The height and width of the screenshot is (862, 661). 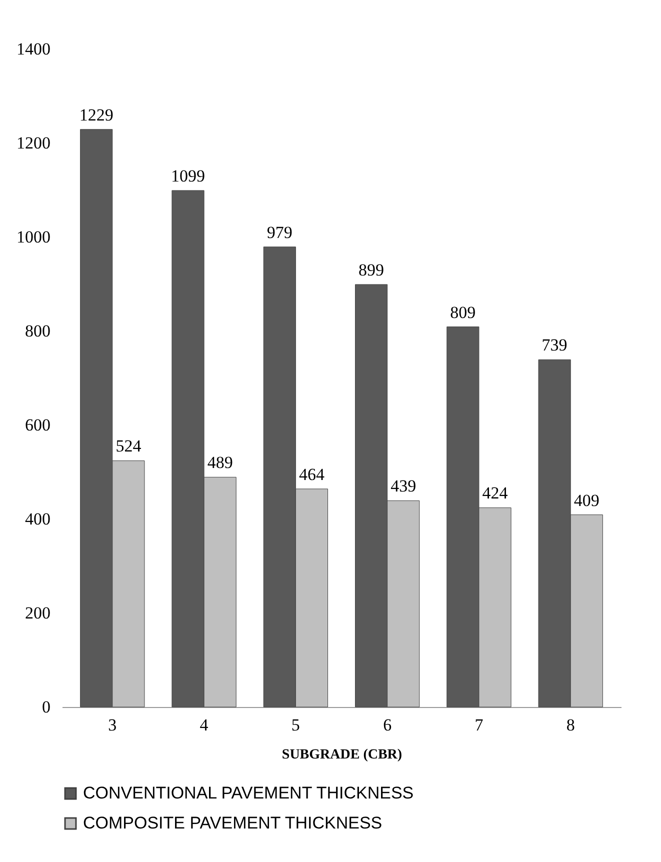 I want to click on data-label: 1099, so click(x=188, y=176).